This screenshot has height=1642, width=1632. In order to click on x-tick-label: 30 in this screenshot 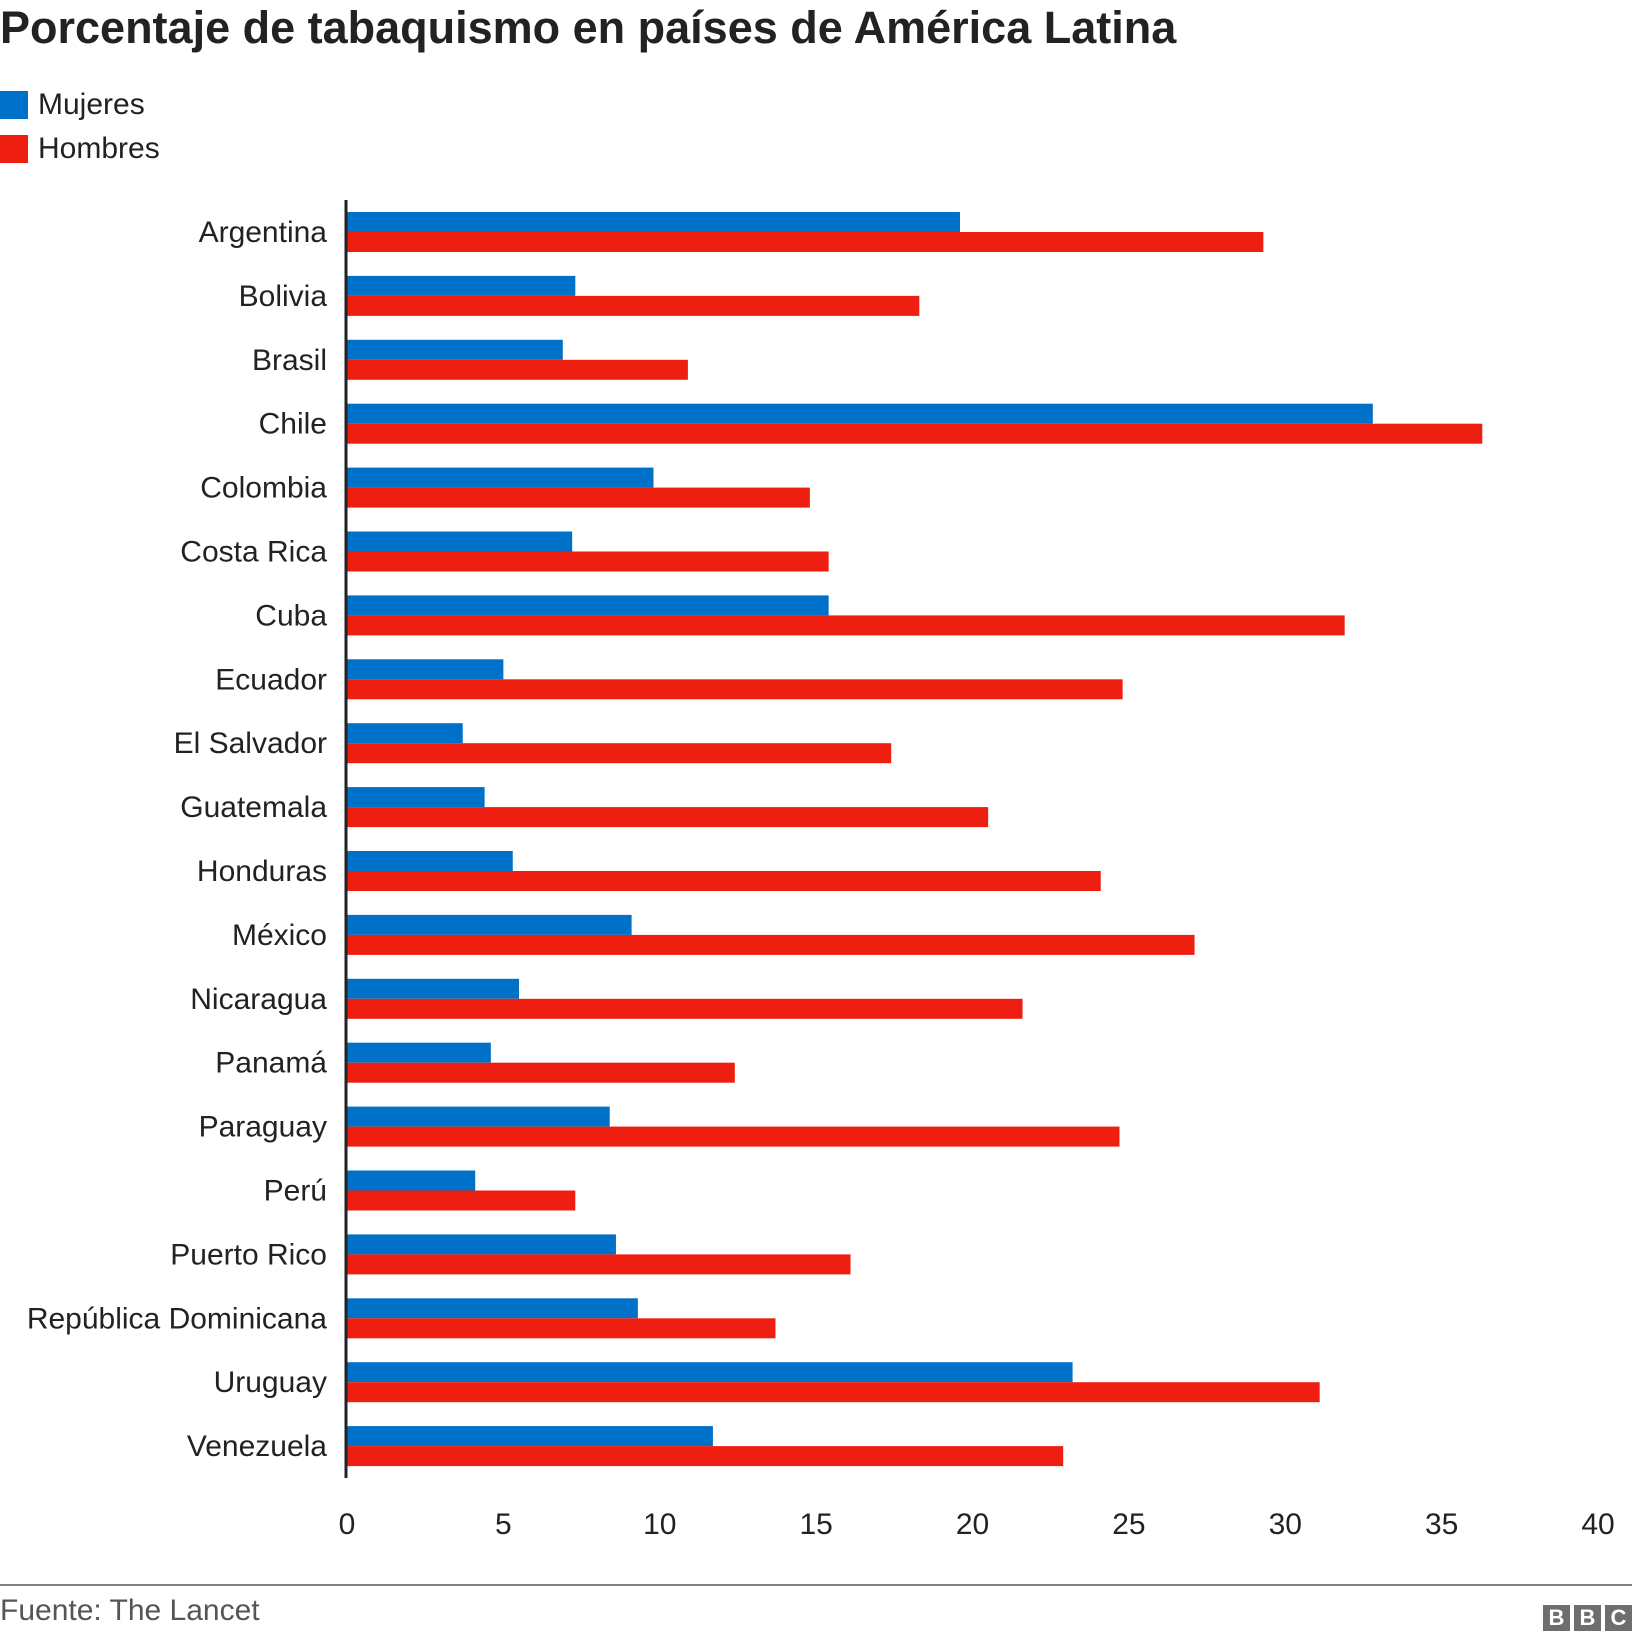, I will do `click(1285, 1524)`.